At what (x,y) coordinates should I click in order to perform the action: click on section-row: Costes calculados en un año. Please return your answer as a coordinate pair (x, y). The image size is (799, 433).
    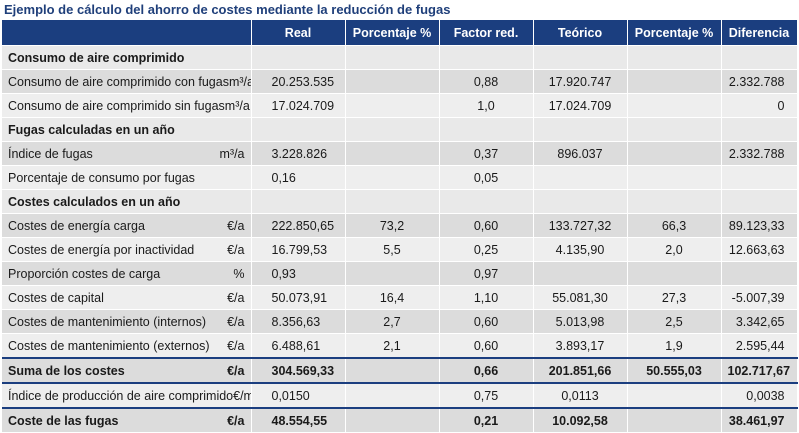
    Looking at the image, I should click on (400, 201).